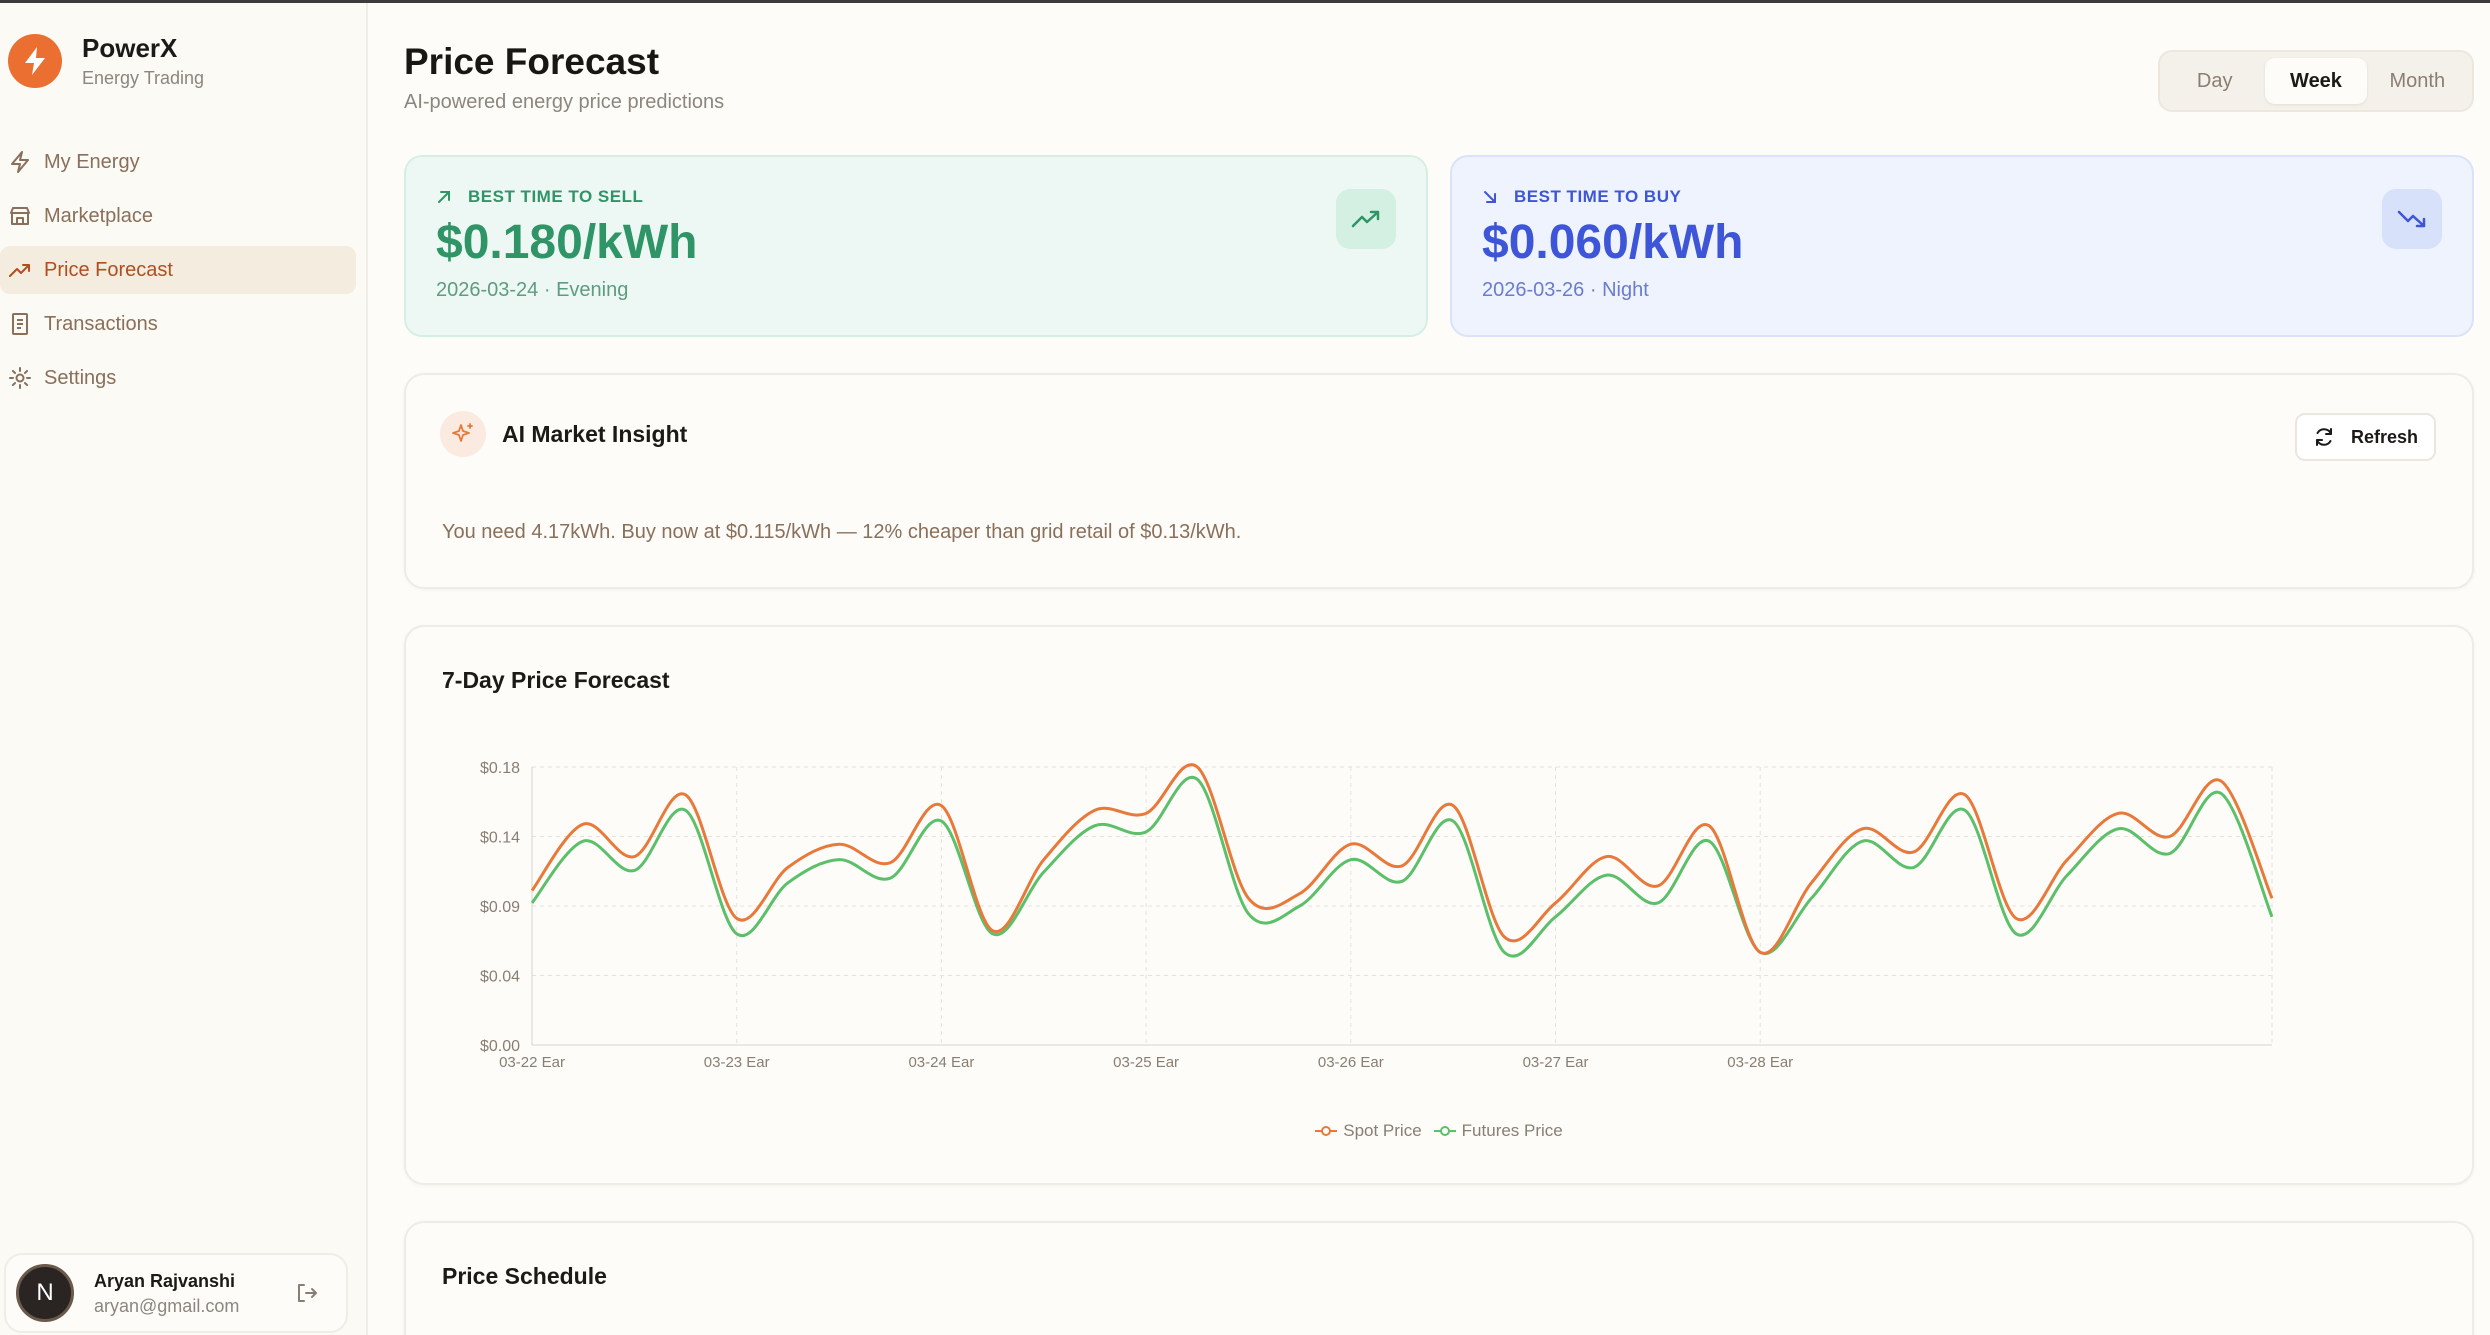 The height and width of the screenshot is (1335, 2490). I want to click on x-tick-label: 03-24 Ear, so click(941, 1062).